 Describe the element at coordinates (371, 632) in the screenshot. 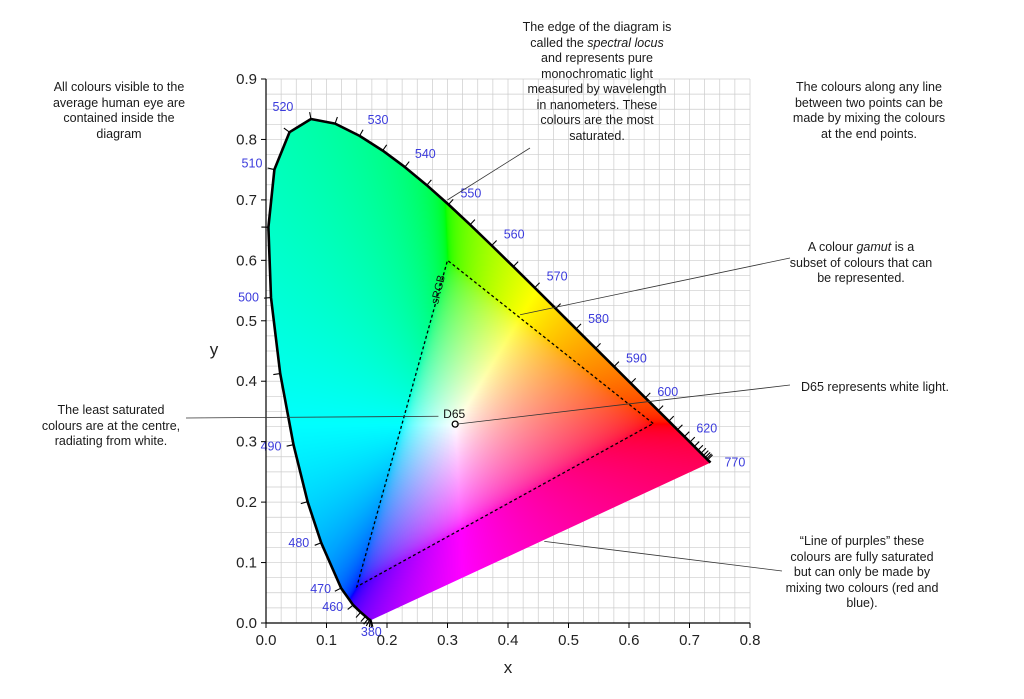

I see `wavelength-label-380: 380` at that location.